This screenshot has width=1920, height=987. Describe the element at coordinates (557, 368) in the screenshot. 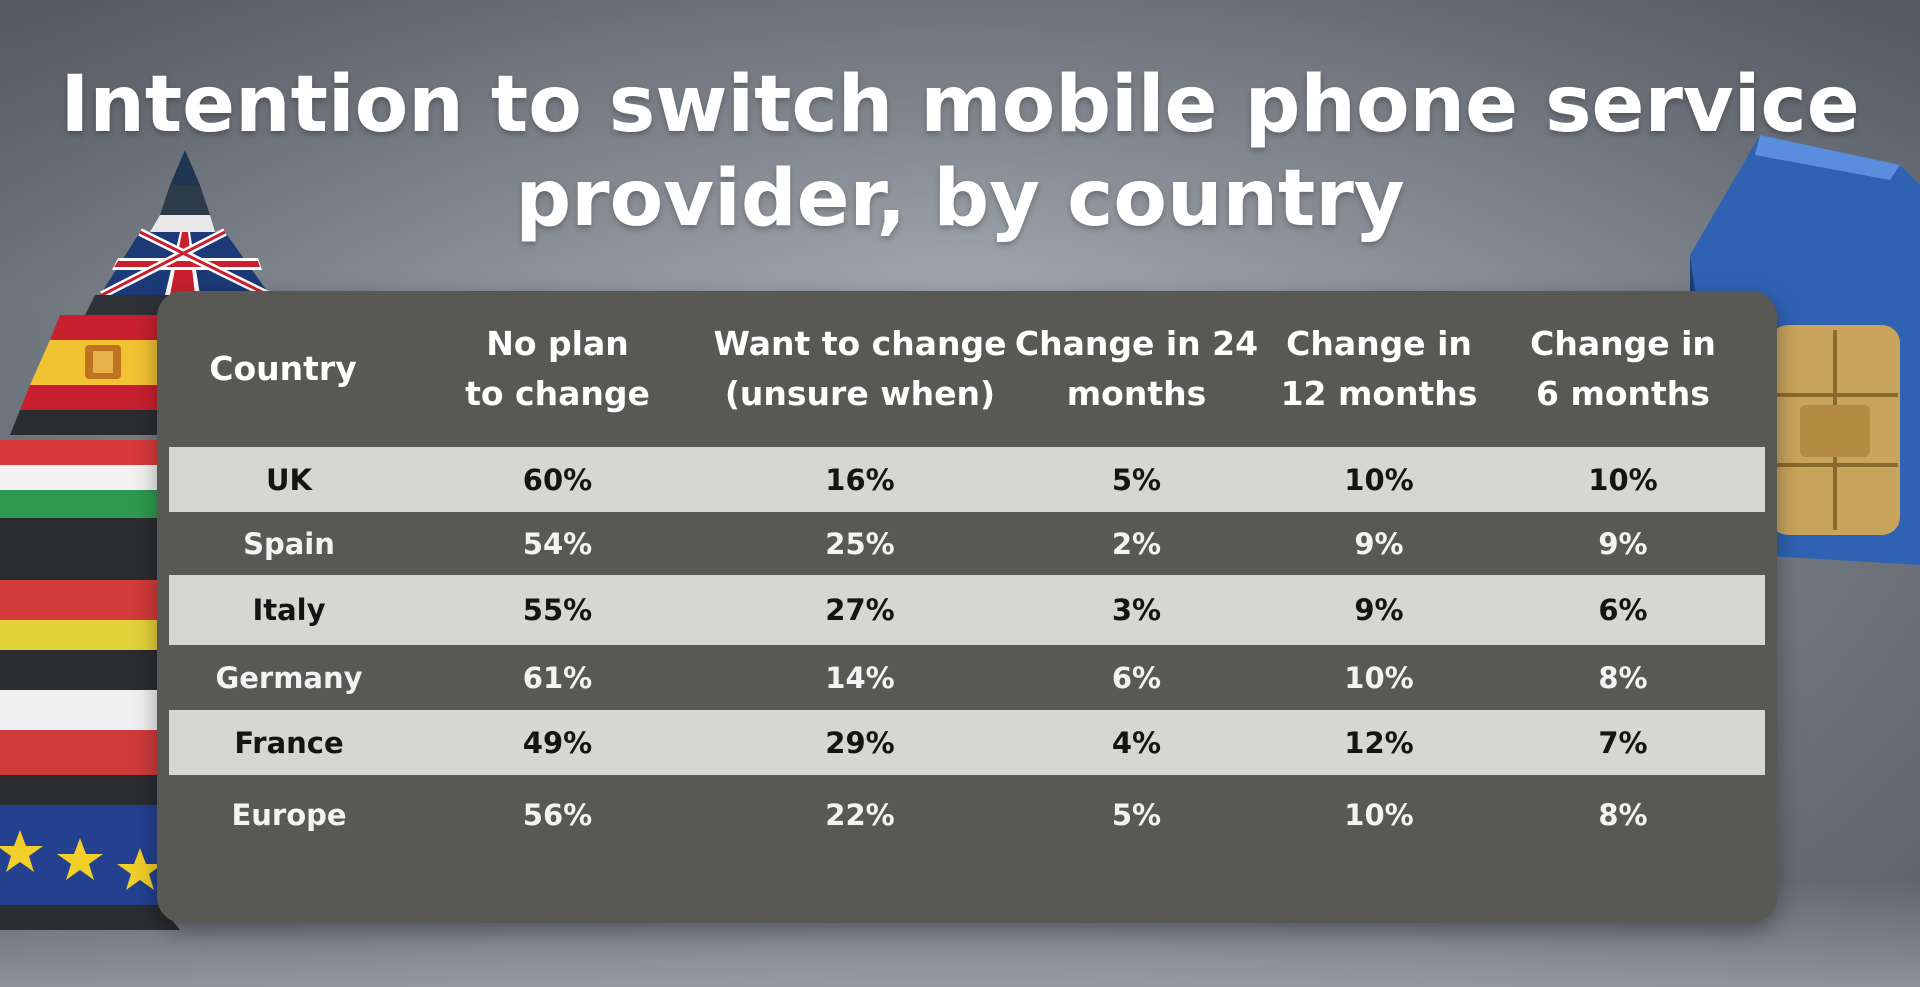

I see `column-header-no-plan: No plan to change` at that location.